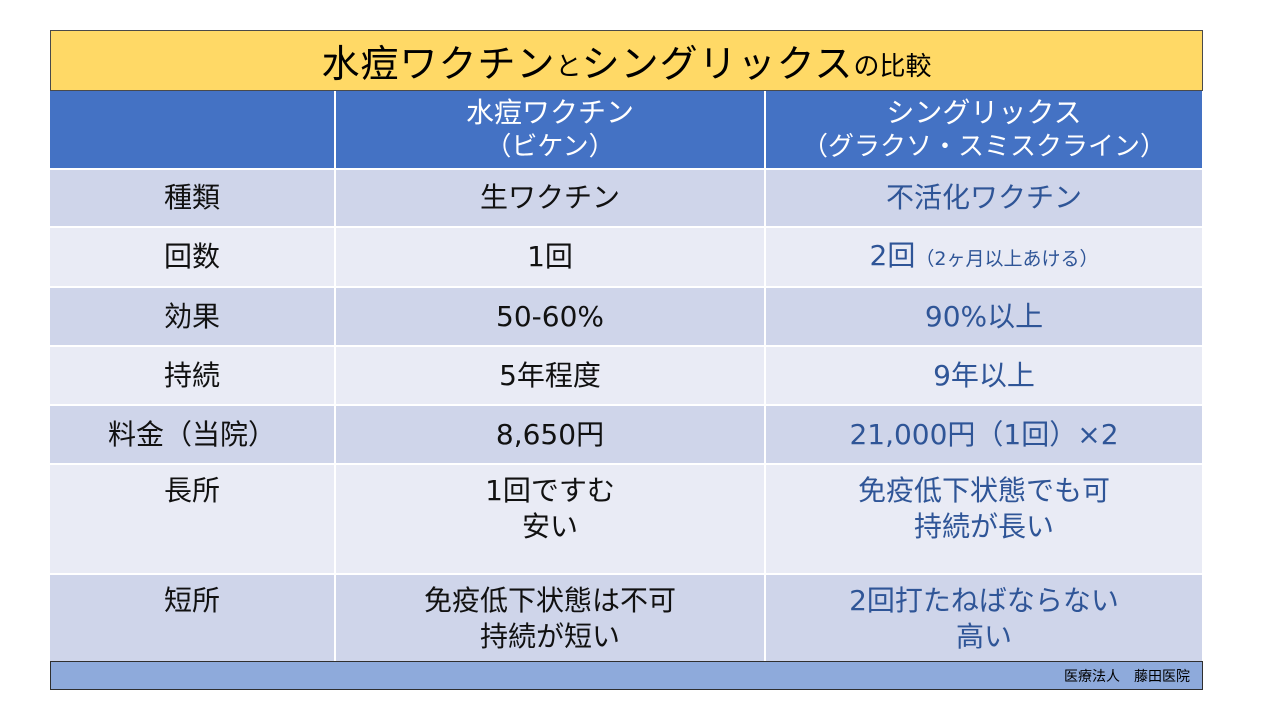 The height and width of the screenshot is (720, 1280). Describe the element at coordinates (550, 130) in the screenshot. I see `header-varicella: 水痘ワクチン （ビケン）` at that location.